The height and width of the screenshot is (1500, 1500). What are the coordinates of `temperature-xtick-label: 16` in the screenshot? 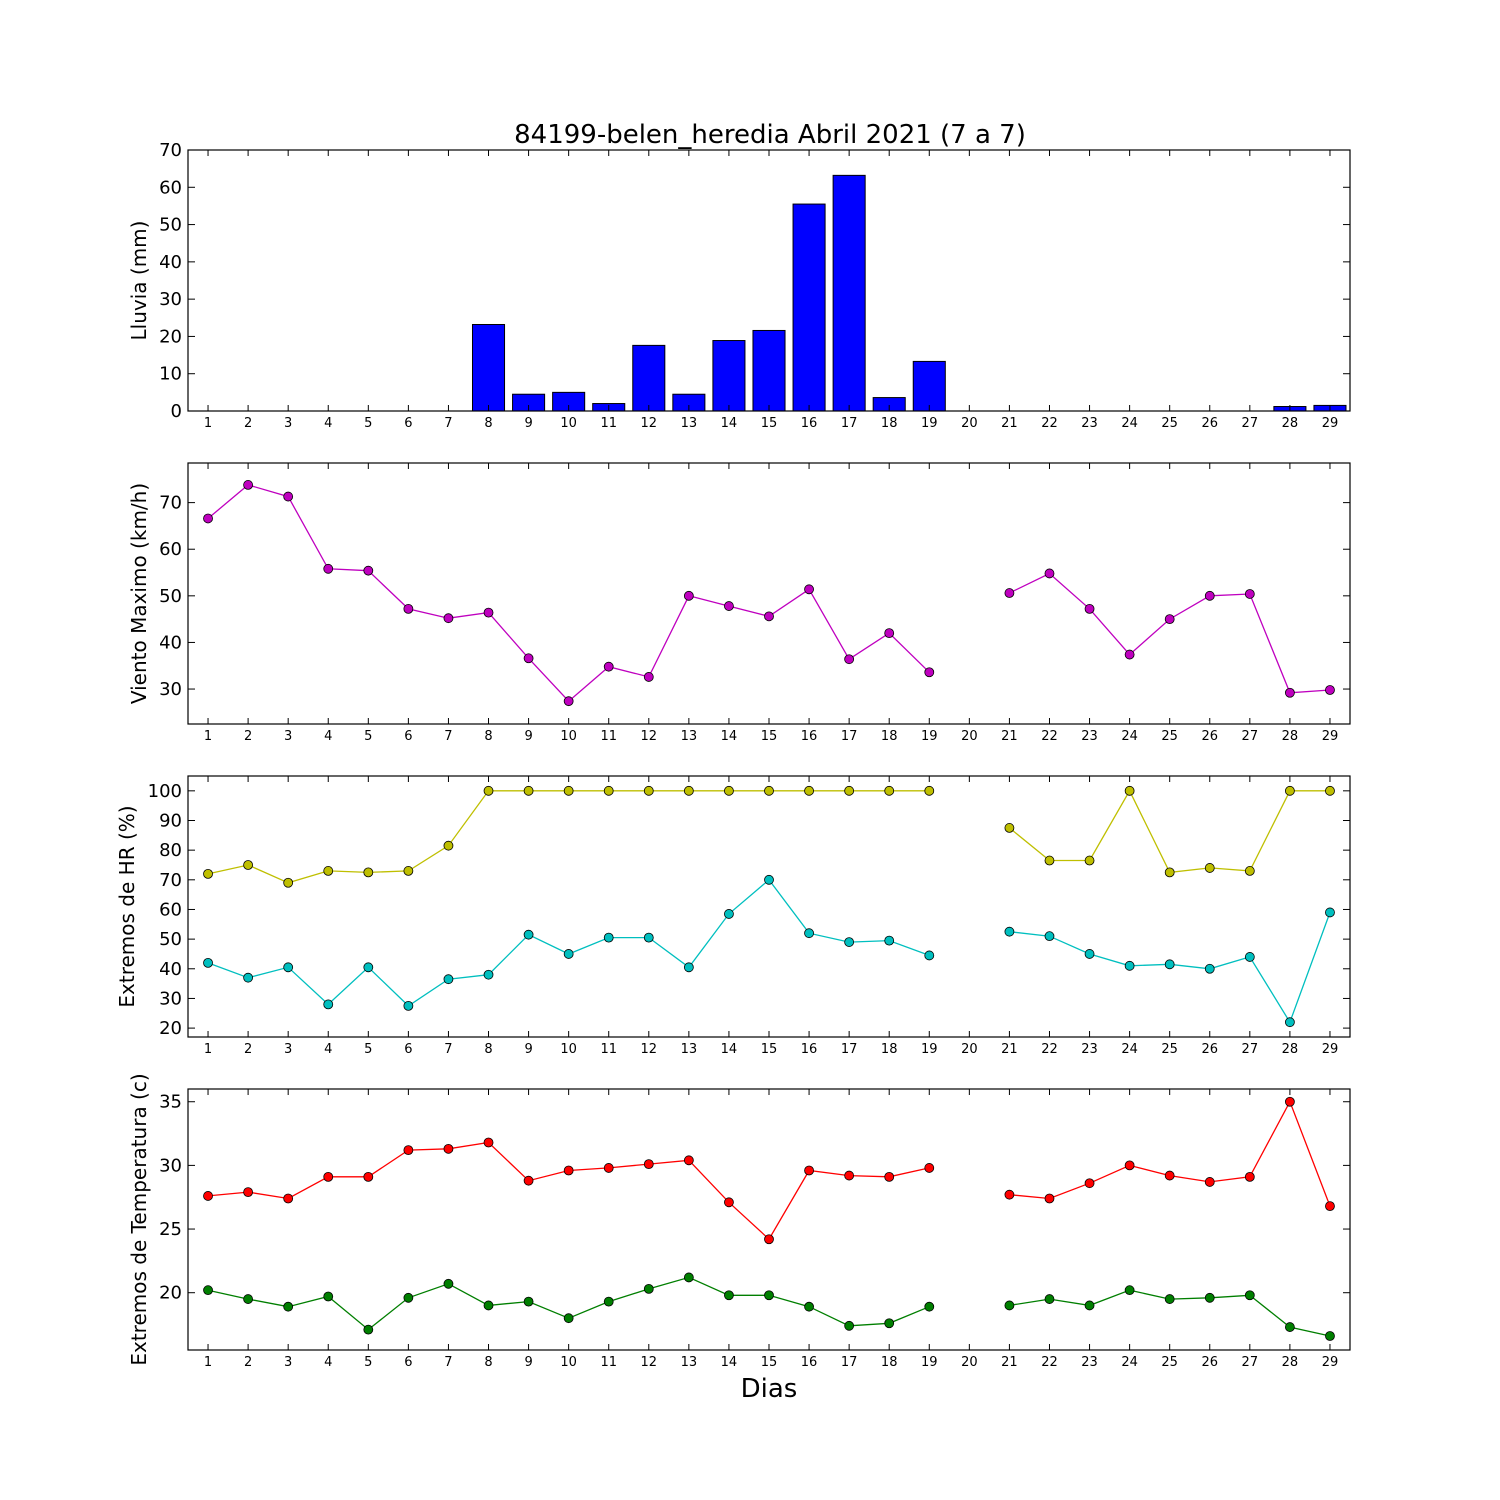 It's located at (809, 1362).